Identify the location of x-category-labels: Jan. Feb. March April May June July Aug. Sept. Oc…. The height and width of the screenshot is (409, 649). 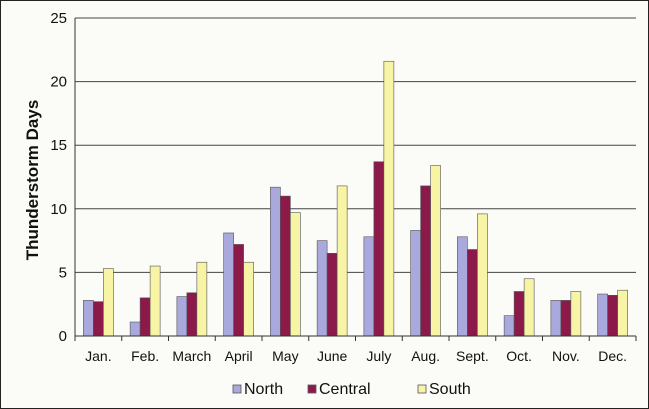
(356, 356).